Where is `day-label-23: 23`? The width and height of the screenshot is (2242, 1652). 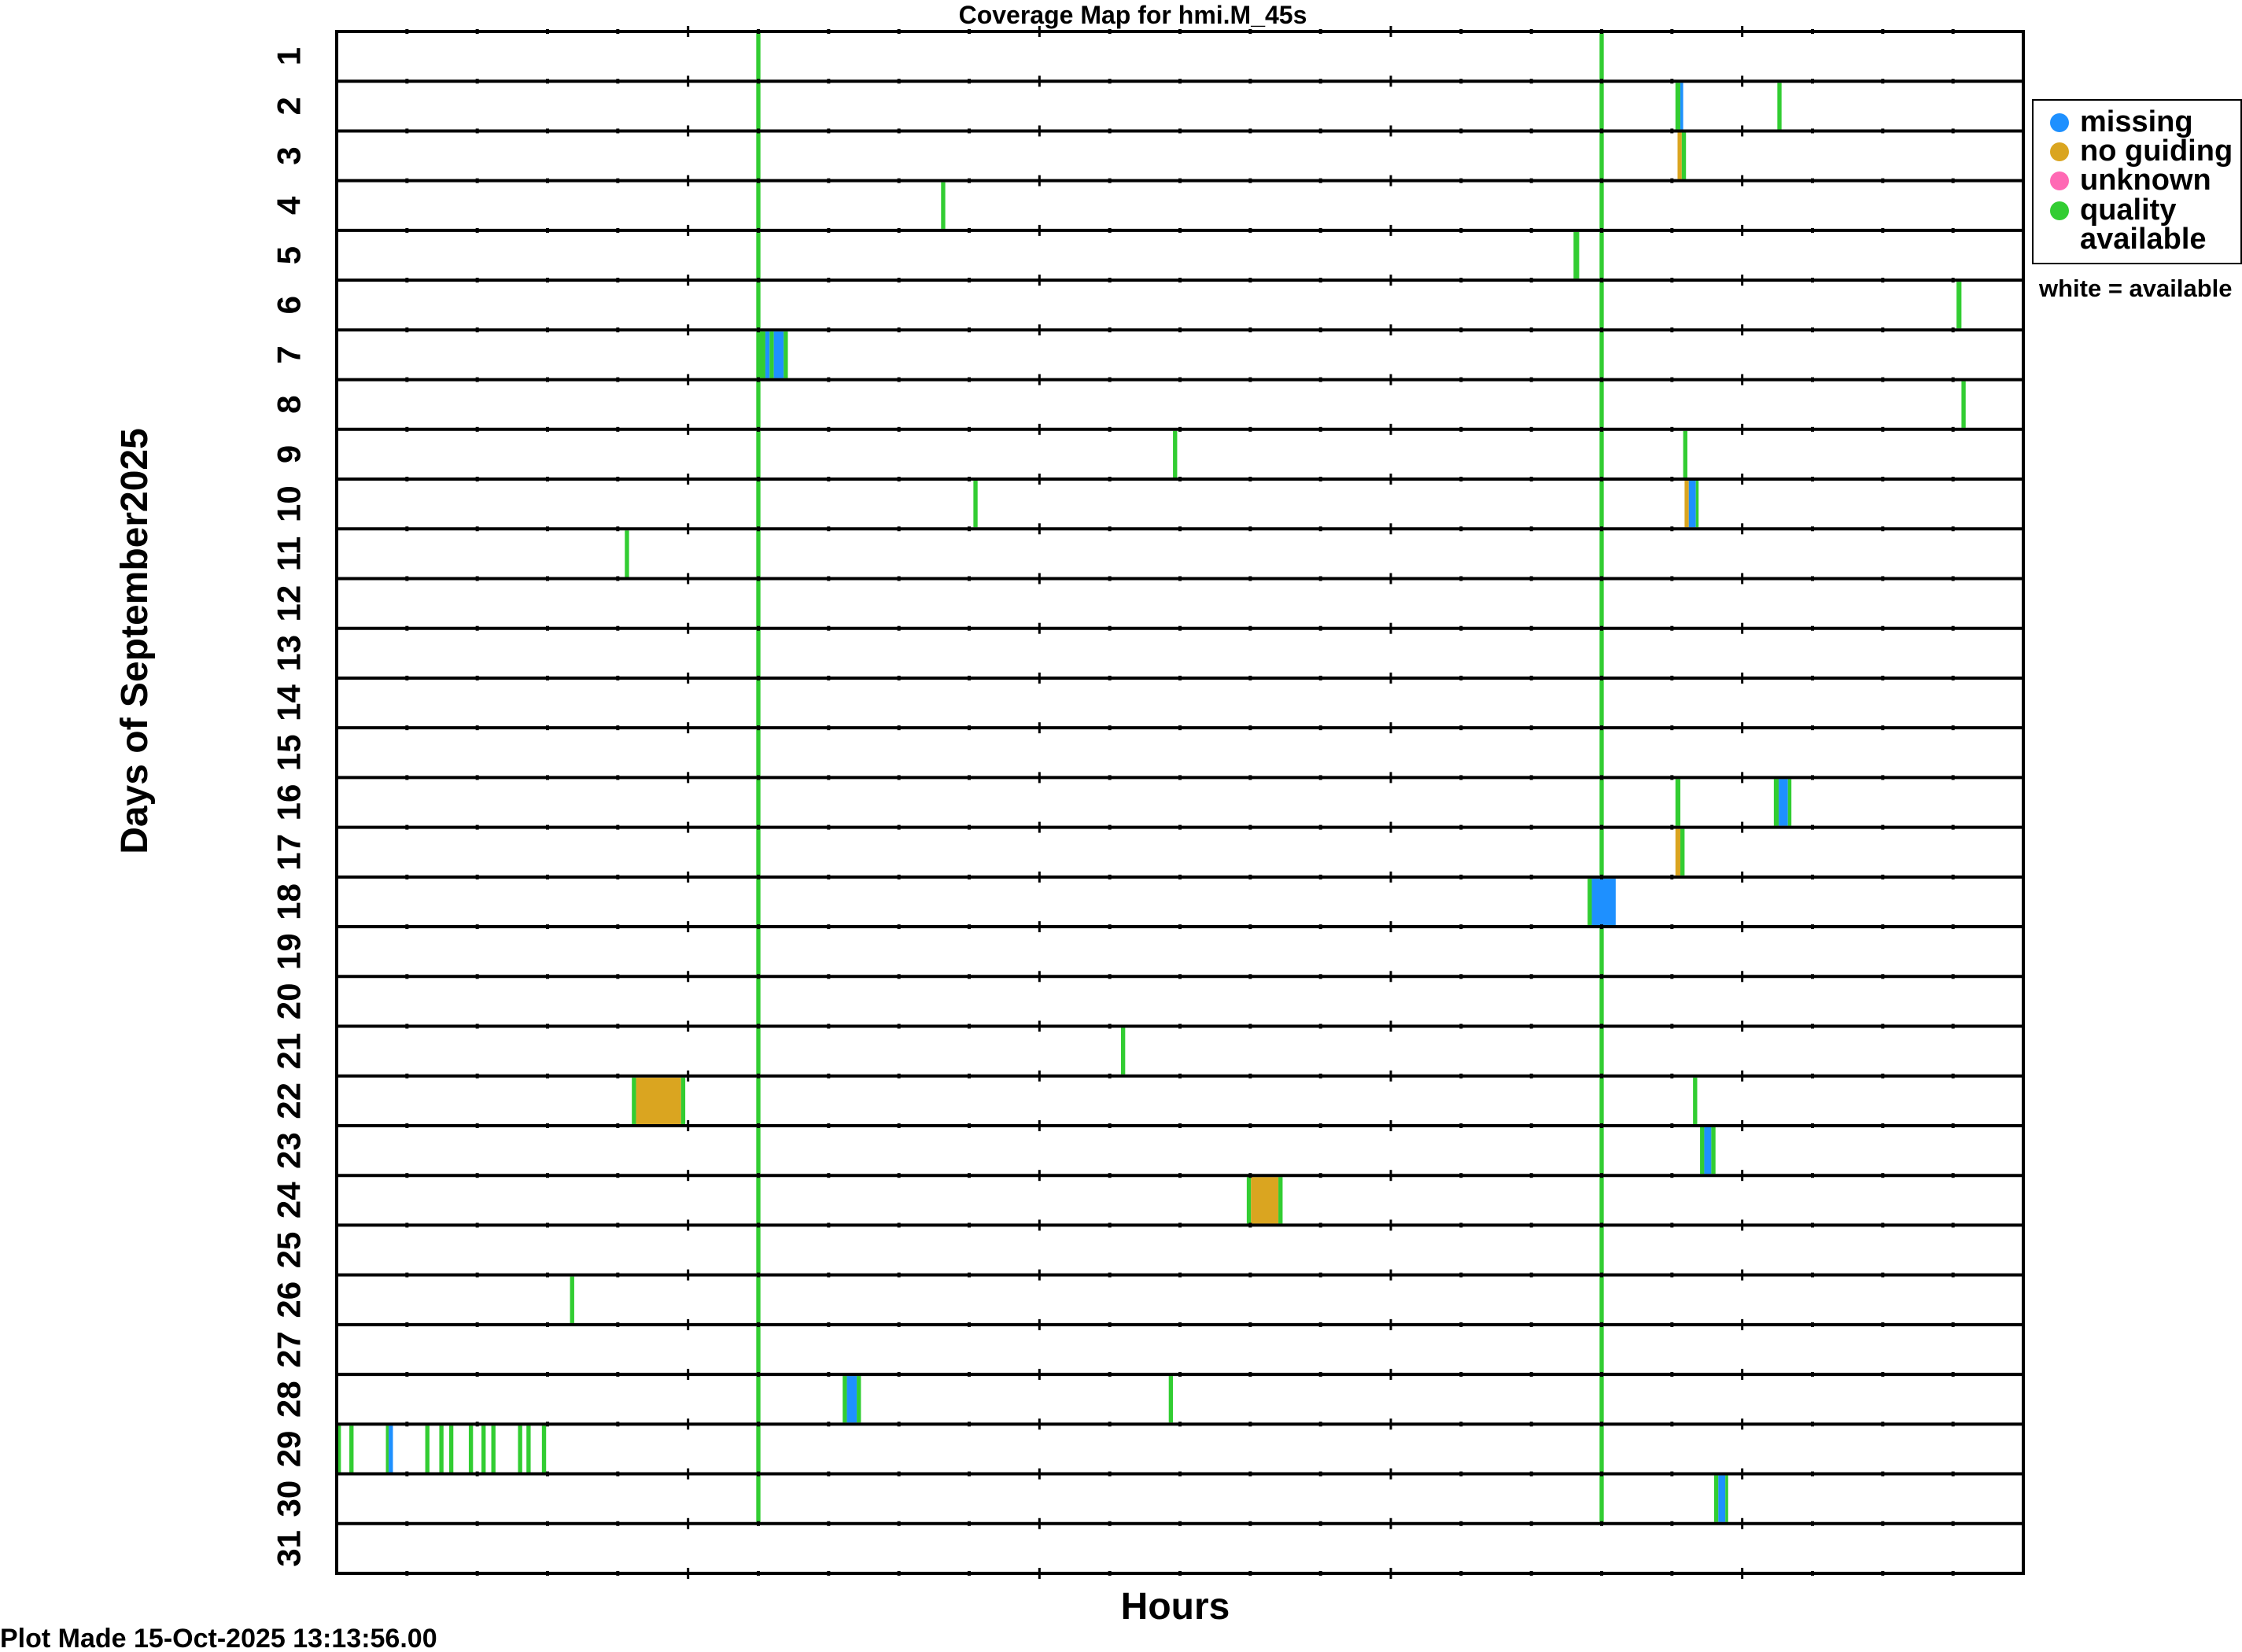
day-label-23: 23 is located at coordinates (289, 1150).